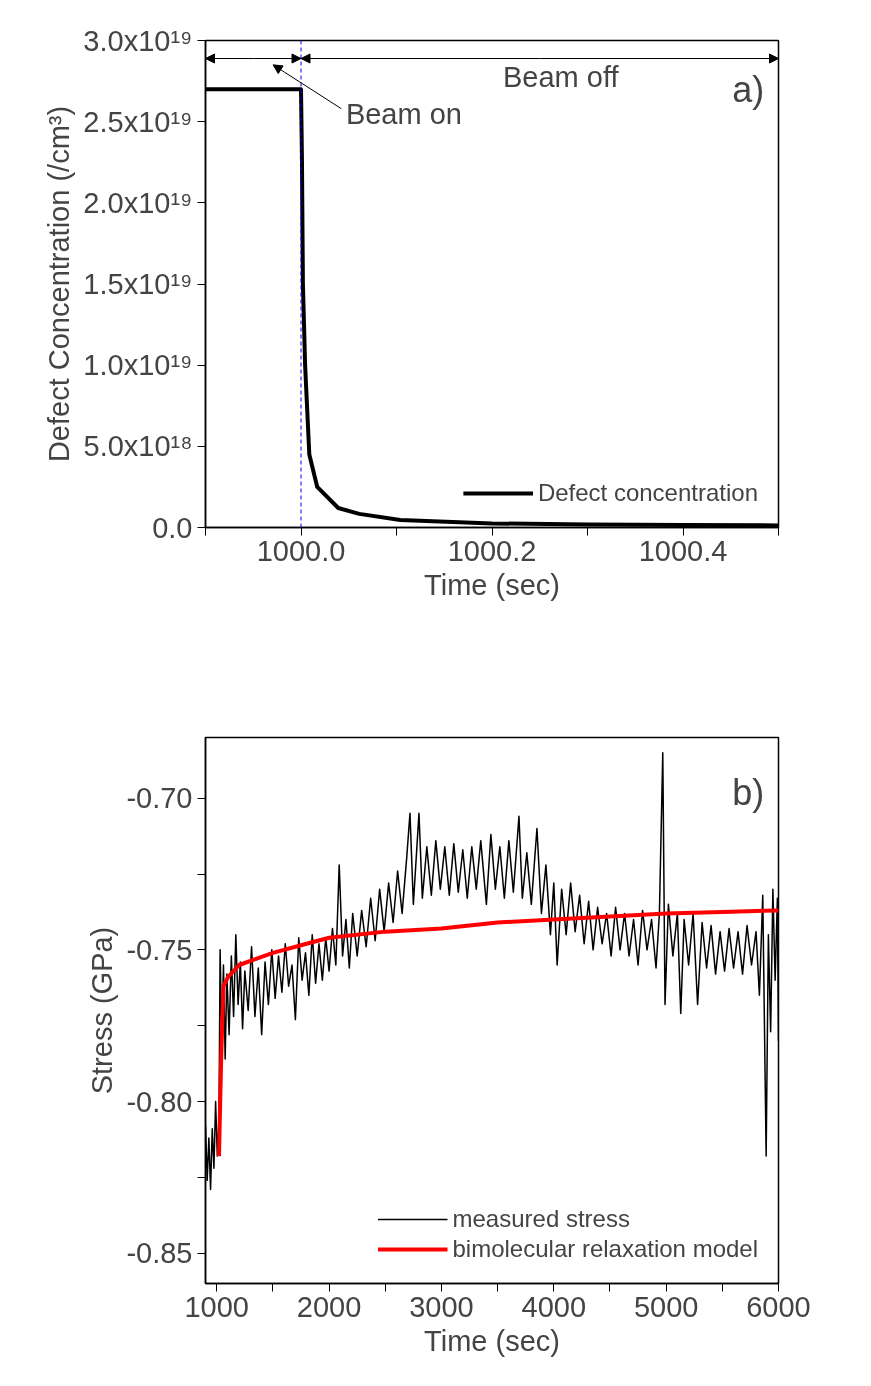  I want to click on x-tick-label: 1000, so click(216, 1306).